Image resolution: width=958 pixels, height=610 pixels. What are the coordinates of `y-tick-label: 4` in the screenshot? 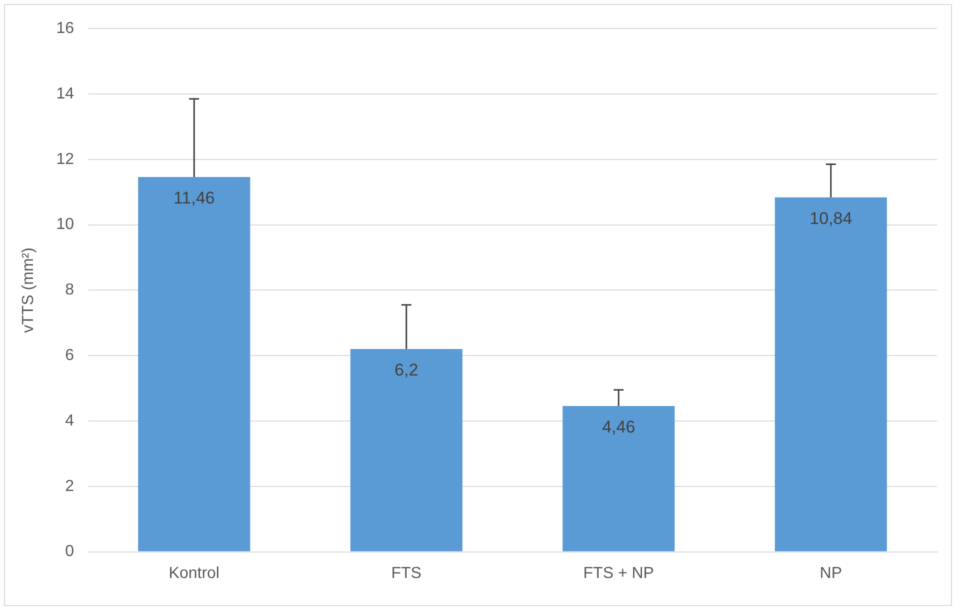 It's located at (69, 421).